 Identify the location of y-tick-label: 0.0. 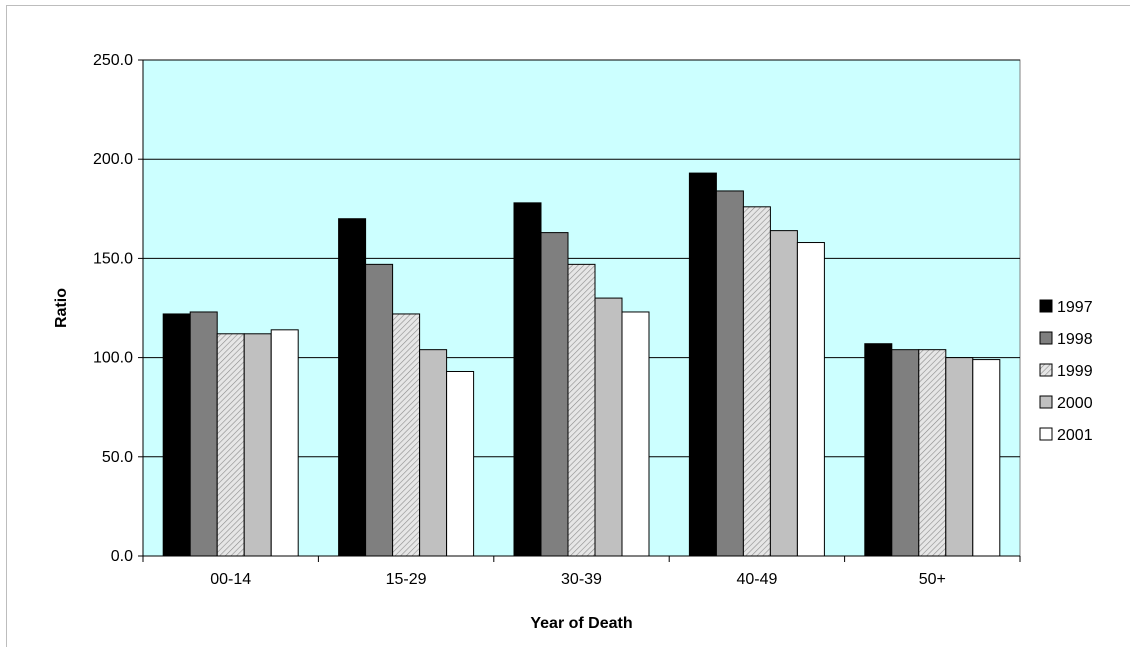
(122, 556).